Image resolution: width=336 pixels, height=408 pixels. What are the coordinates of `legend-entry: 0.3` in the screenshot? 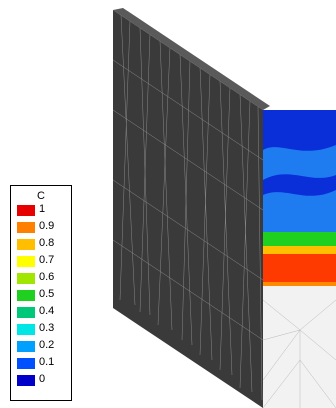 It's located at (44, 328).